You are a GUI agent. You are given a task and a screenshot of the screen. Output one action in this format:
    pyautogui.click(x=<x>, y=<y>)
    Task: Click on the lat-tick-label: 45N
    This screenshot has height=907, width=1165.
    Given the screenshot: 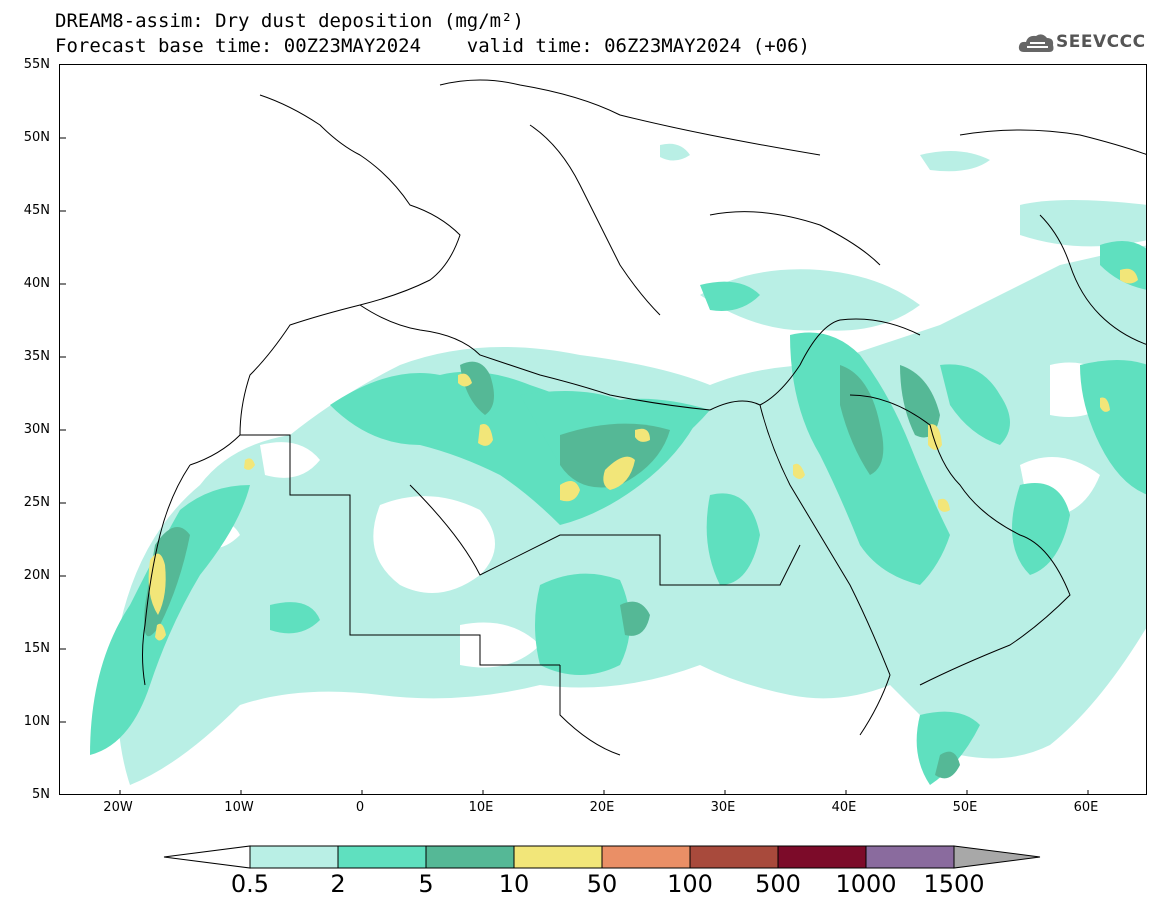 What is the action you would take?
    pyautogui.click(x=36, y=210)
    